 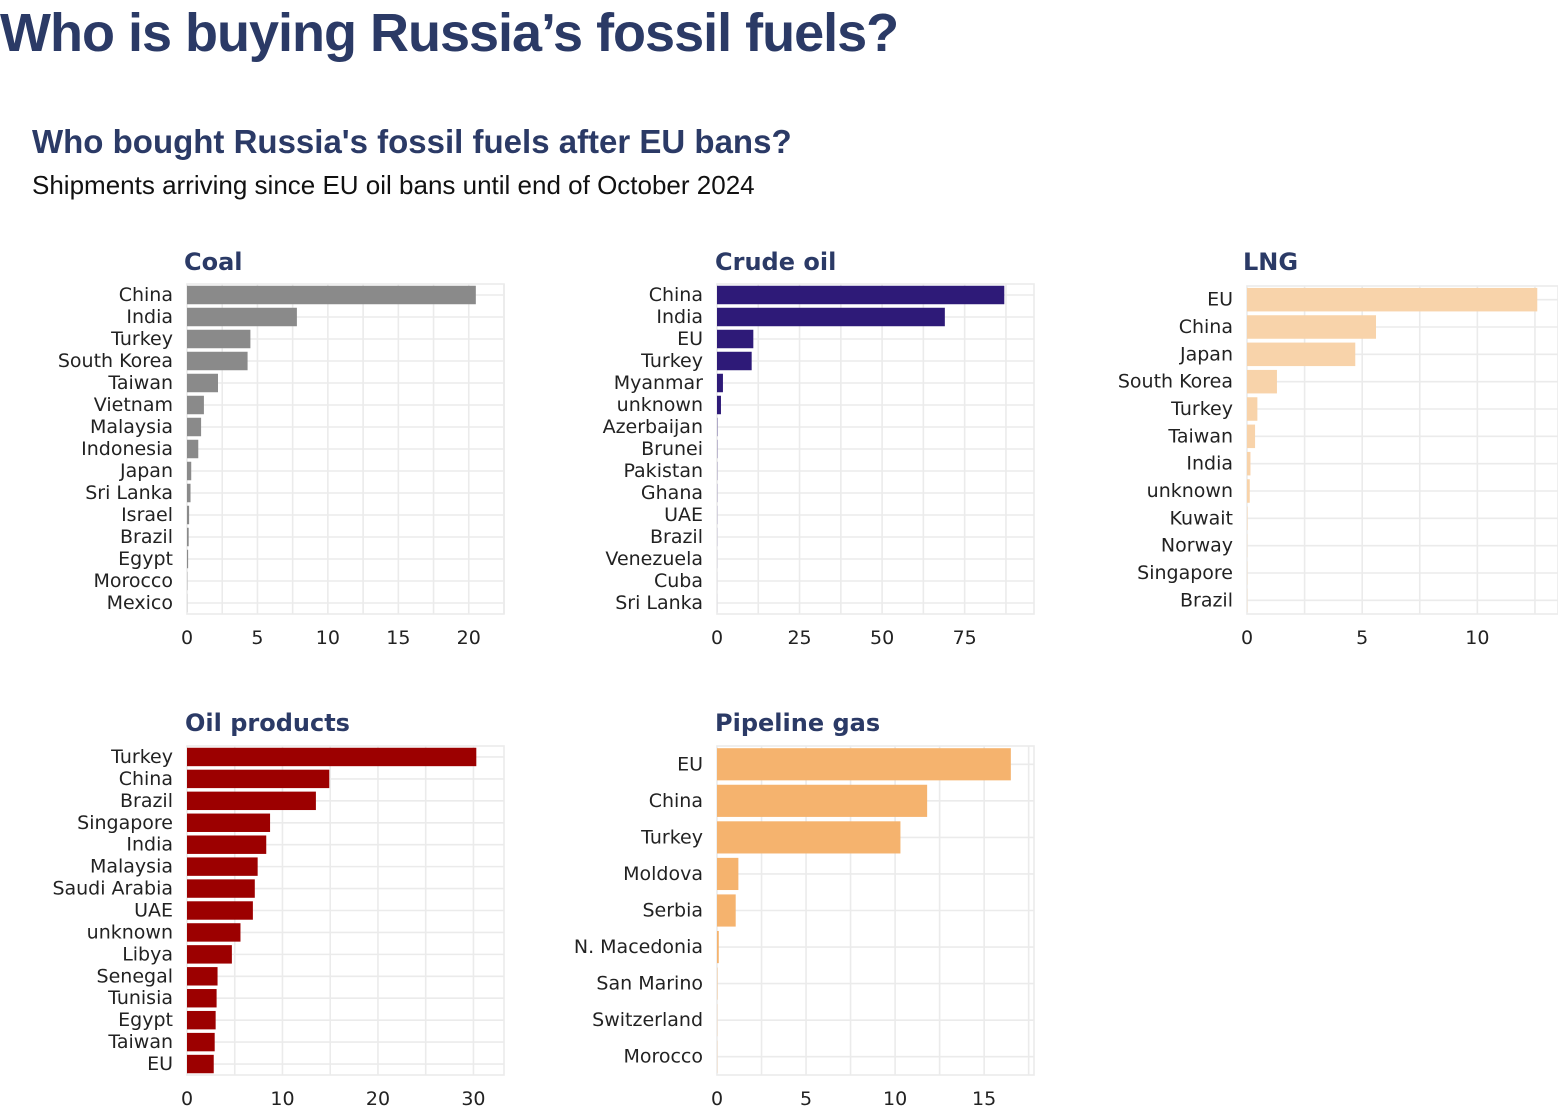 What do you see at coordinates (187, 1099) in the screenshot?
I see `oil-products-tick-0: 0` at bounding box center [187, 1099].